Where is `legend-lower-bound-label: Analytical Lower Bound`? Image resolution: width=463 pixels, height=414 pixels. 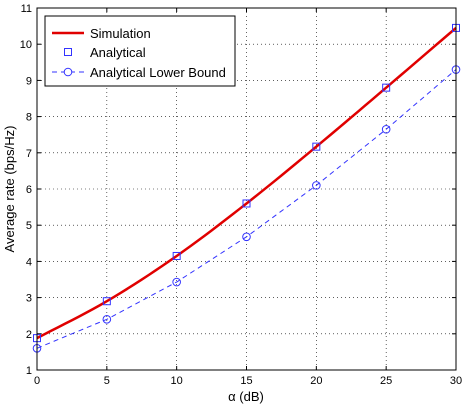
legend-lower-bound-label: Analytical Lower Bound is located at coordinates (158, 72).